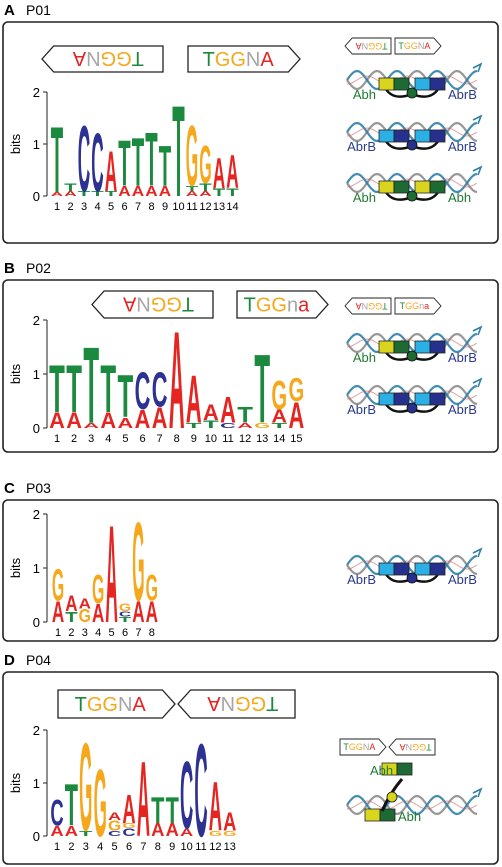  What do you see at coordinates (36, 92) in the screenshot?
I see `y-tick-label: 2` at bounding box center [36, 92].